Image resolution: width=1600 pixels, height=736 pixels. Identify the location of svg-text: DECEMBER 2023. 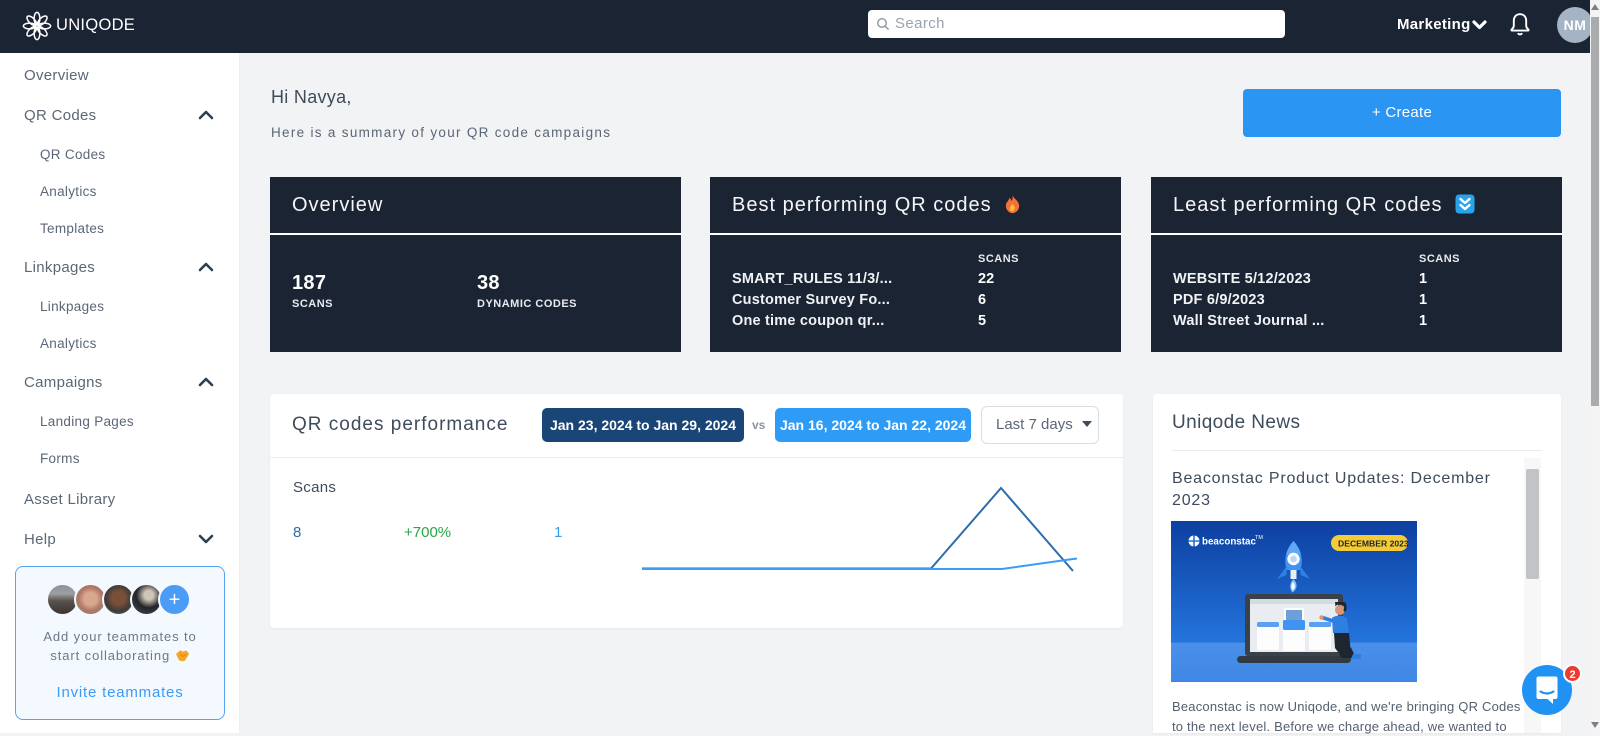
(1373, 544).